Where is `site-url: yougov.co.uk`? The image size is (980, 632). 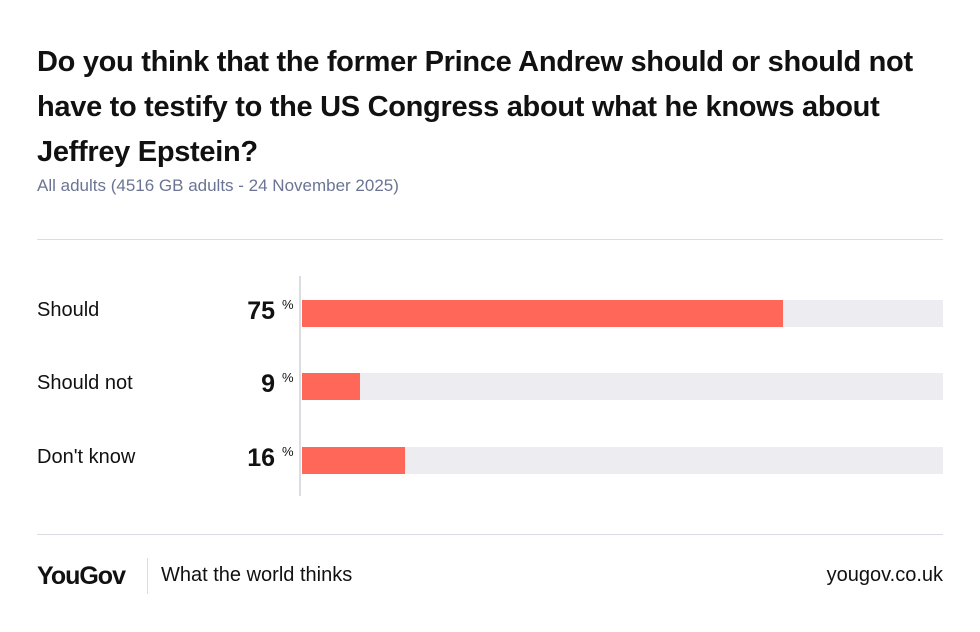 site-url: yougov.co.uk is located at coordinates (884, 575).